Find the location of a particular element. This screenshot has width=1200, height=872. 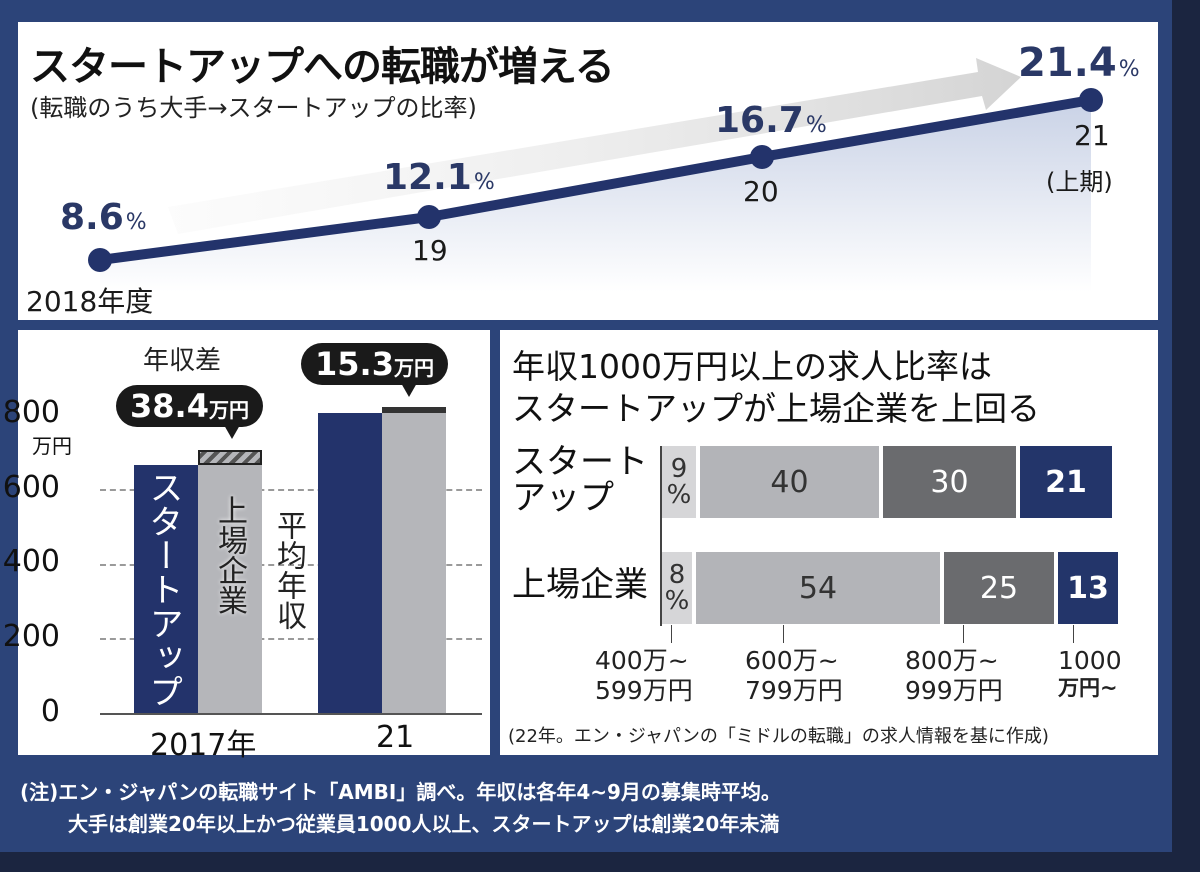

salary-diff-bubble-2017: 38.4万円 is located at coordinates (189, 412).